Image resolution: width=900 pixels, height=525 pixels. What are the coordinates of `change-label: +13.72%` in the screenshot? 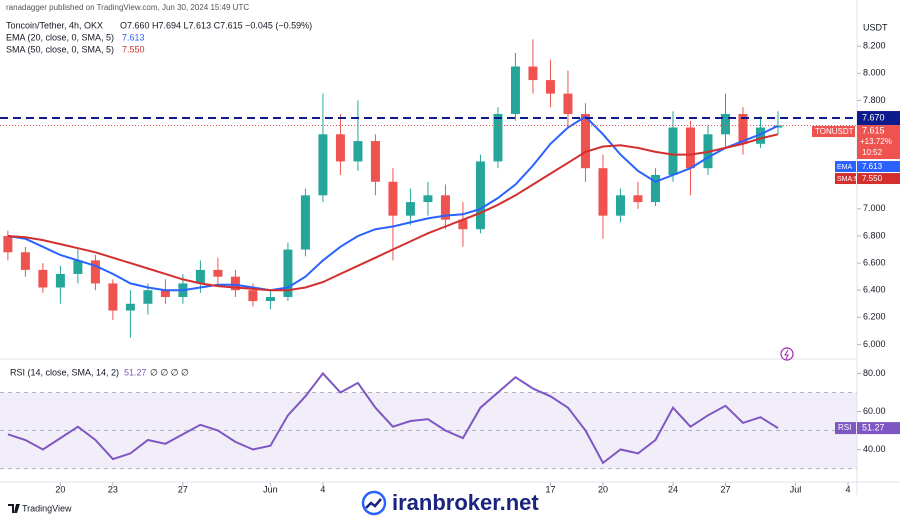 It's located at (876, 141).